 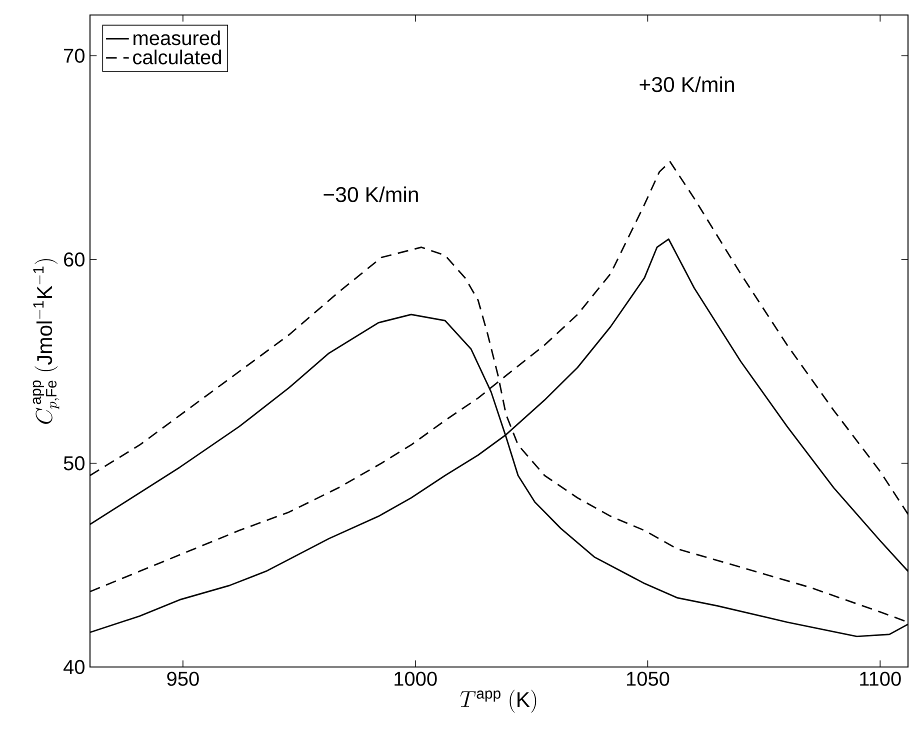 What do you see at coordinates (648, 679) in the screenshot?
I see `x-tick-label: 1050` at bounding box center [648, 679].